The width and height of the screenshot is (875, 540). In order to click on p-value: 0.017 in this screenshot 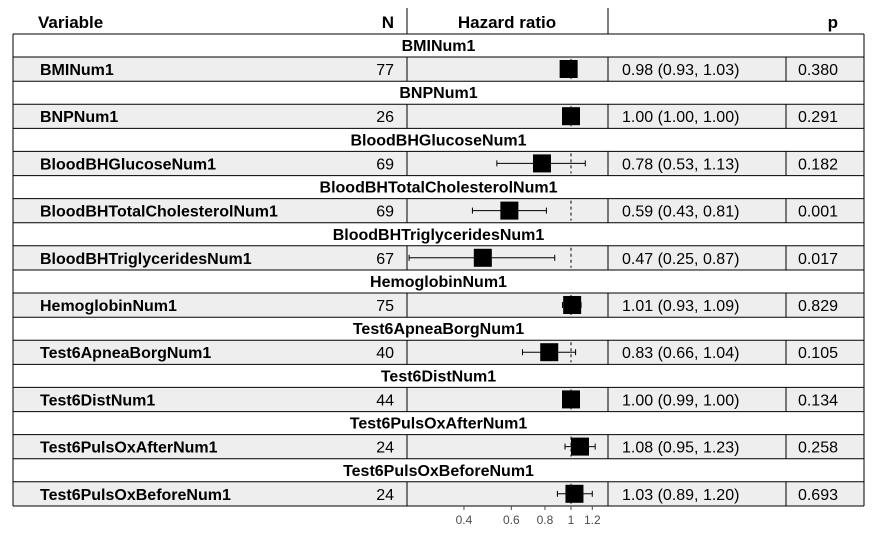, I will do `click(818, 259)`.